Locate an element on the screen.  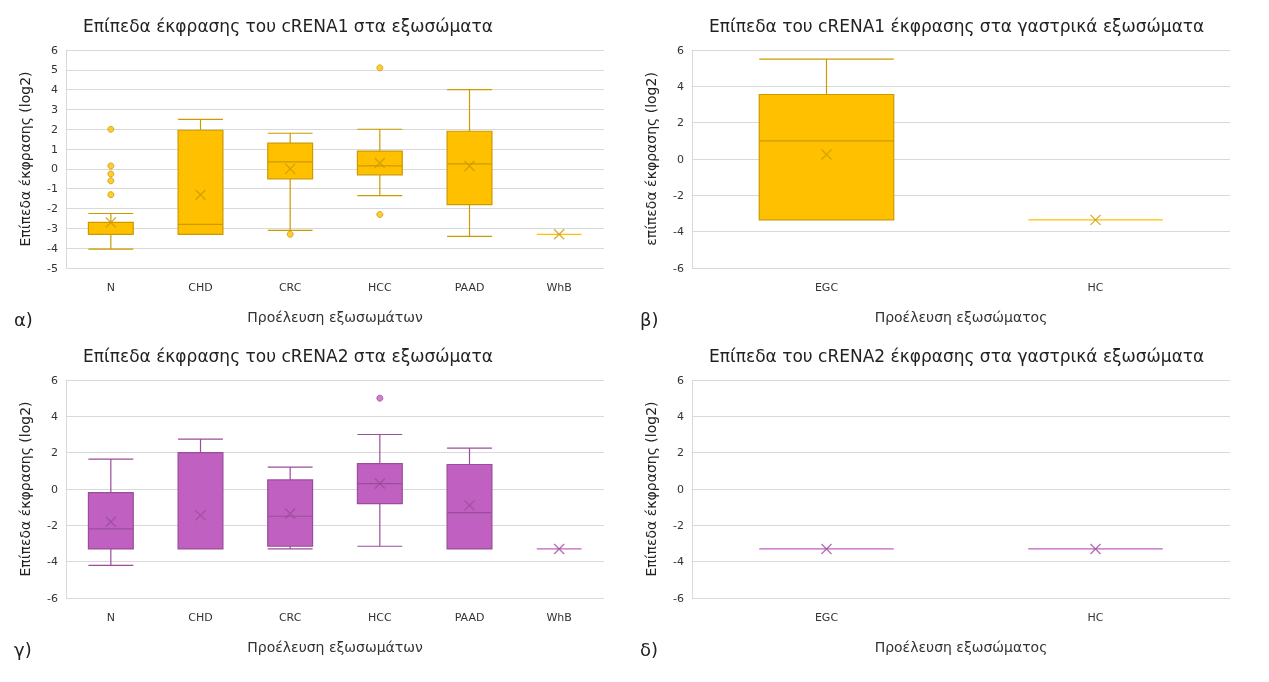
y-tick-label: -1 is located at coordinates (52, 189).